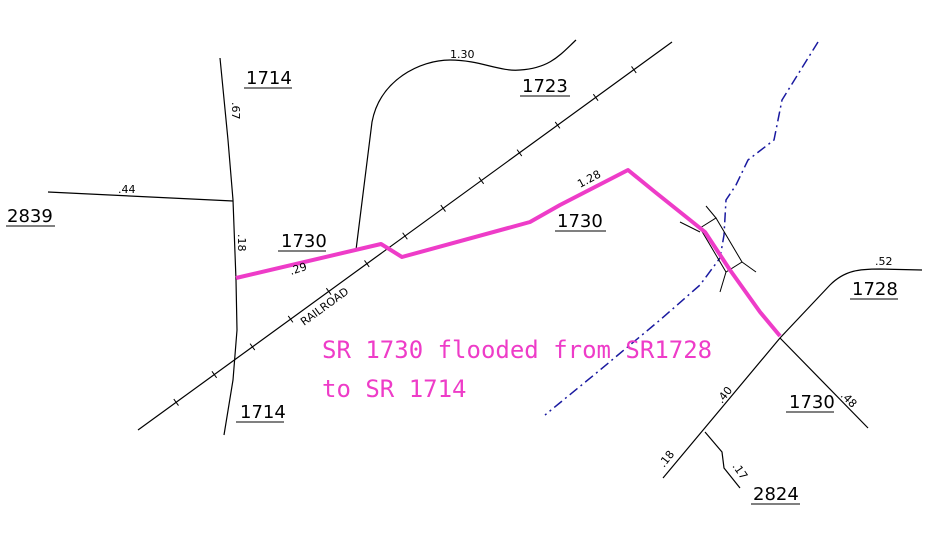  I want to click on label-1728: 1728, so click(875, 289).